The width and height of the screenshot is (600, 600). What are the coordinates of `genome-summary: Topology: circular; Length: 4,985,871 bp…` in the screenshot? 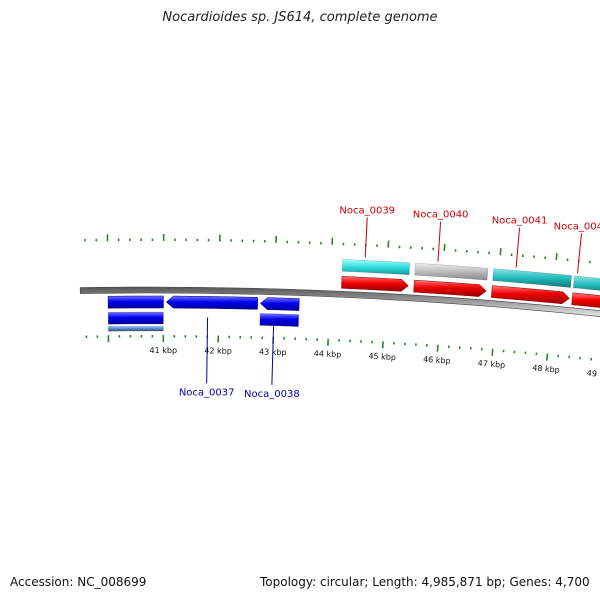 It's located at (425, 582).